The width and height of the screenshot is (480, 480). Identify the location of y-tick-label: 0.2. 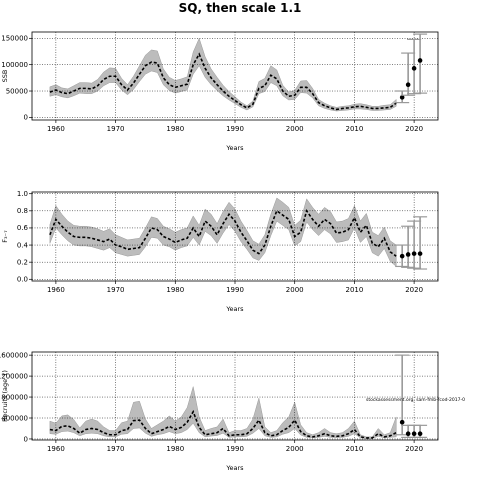
(22, 262).